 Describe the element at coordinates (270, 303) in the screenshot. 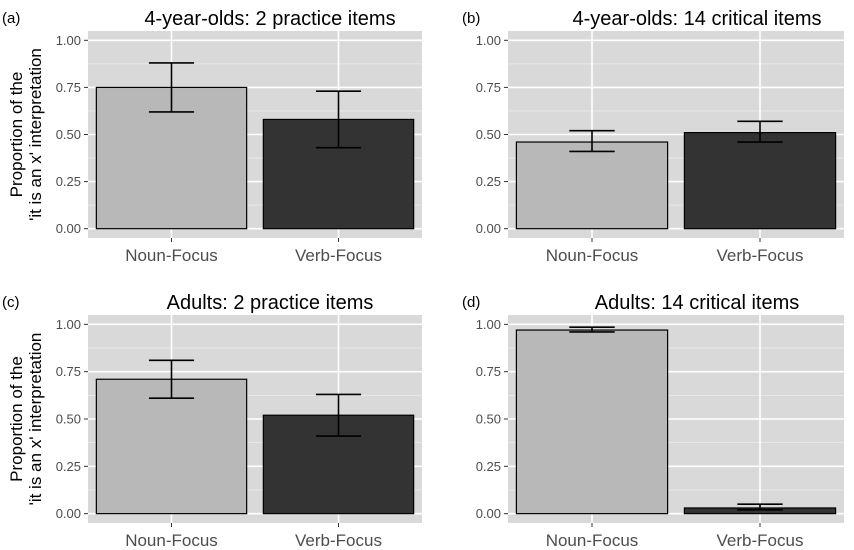

I see `panel-title: Adults: 2 practice items` at that location.